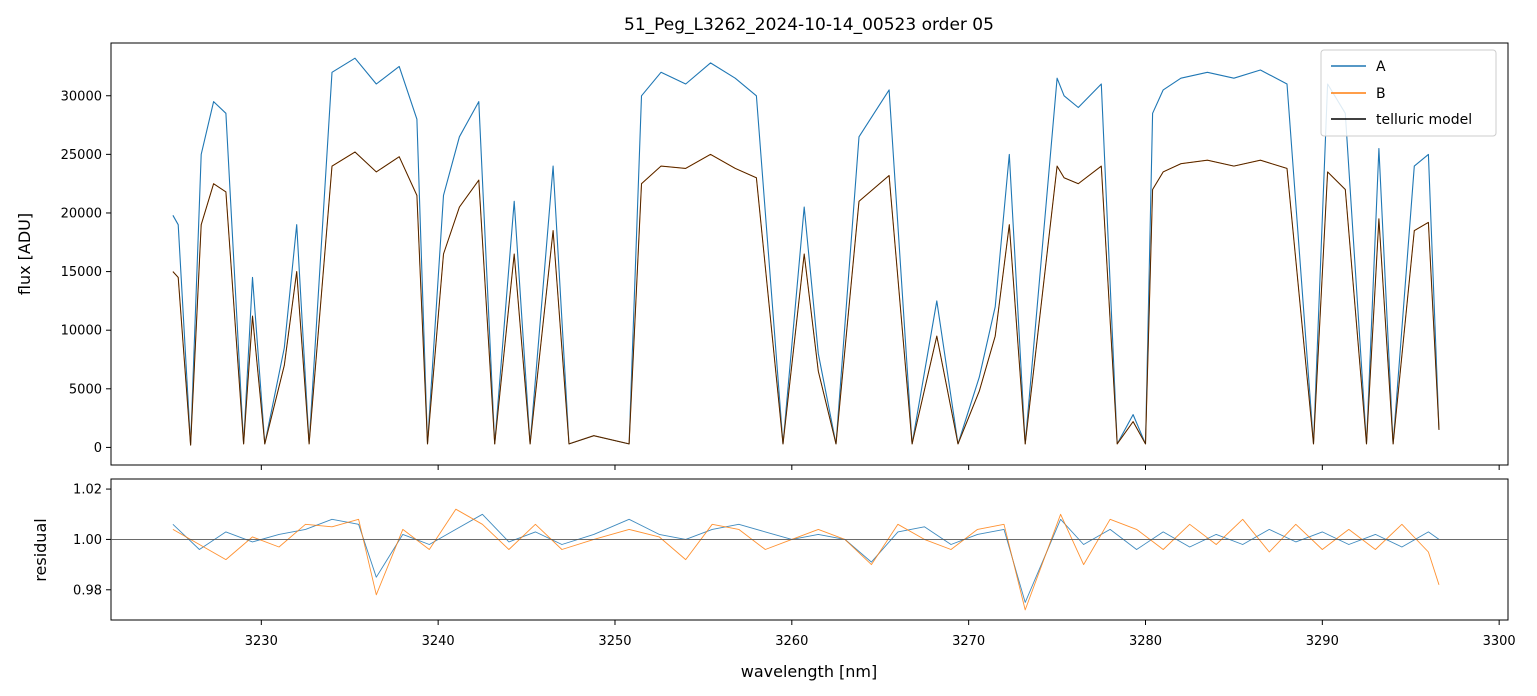  I want to click on residual-series-a, so click(806, 558).